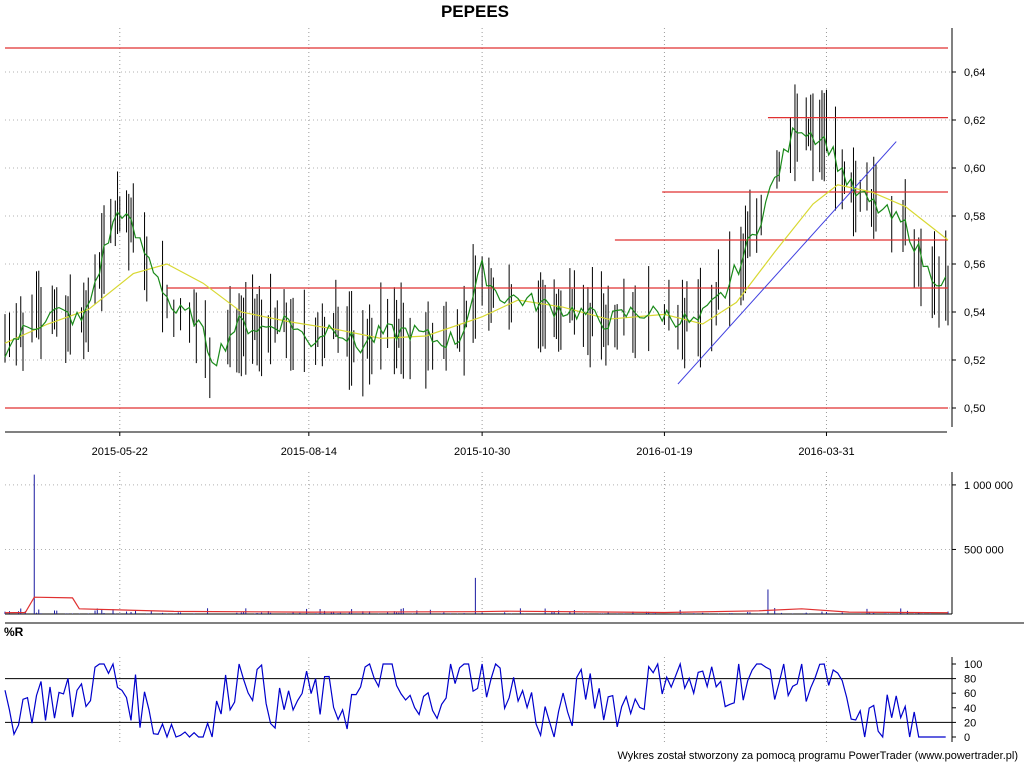 This screenshot has width=1024, height=768. What do you see at coordinates (970, 709) in the screenshot?
I see `willr-ytick-label-2: 40` at bounding box center [970, 709].